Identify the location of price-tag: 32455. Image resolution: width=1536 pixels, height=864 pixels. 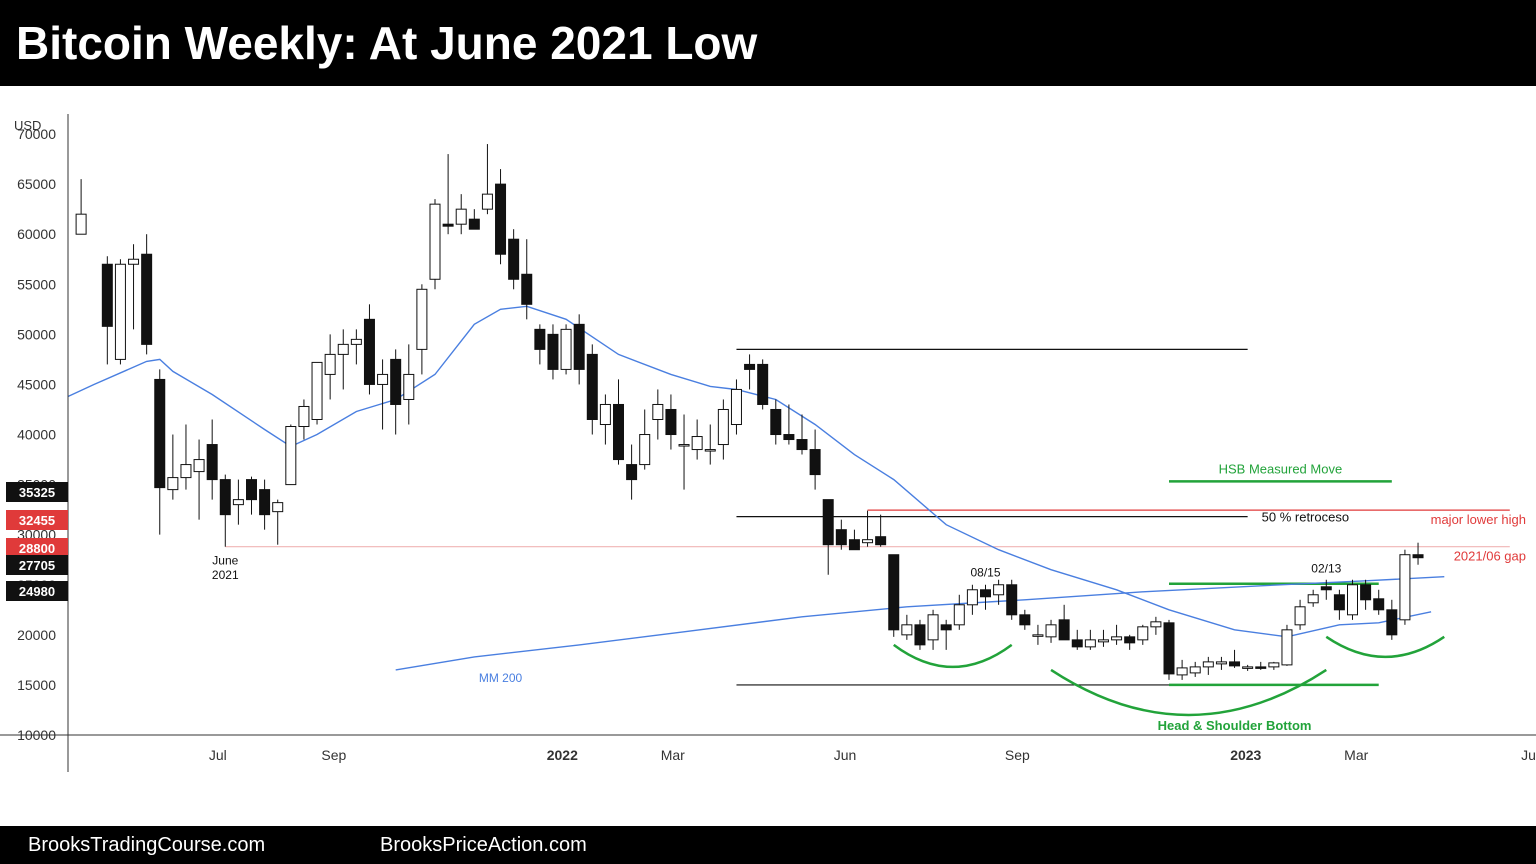
(37, 520).